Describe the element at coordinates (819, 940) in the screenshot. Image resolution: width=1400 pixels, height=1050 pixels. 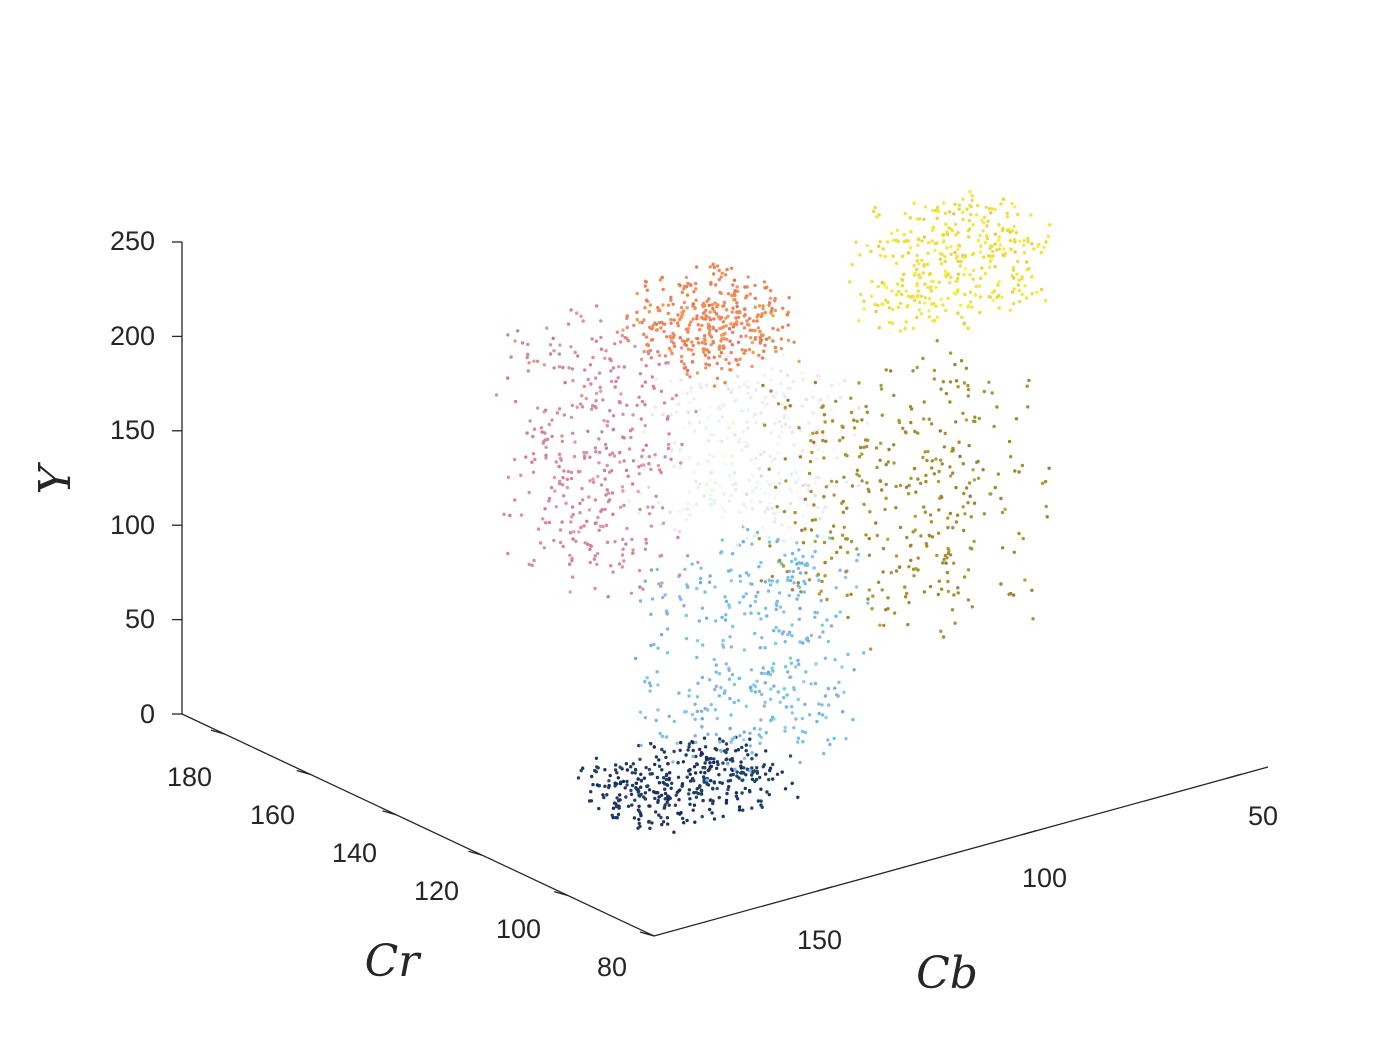
I see `x-tick-label: 150` at that location.